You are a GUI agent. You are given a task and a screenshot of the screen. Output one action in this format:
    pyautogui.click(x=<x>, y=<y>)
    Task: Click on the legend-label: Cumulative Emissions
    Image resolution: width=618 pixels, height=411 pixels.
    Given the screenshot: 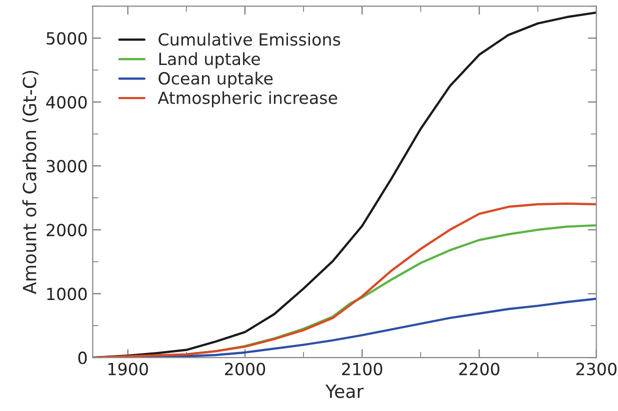 What is the action you would take?
    pyautogui.click(x=249, y=39)
    